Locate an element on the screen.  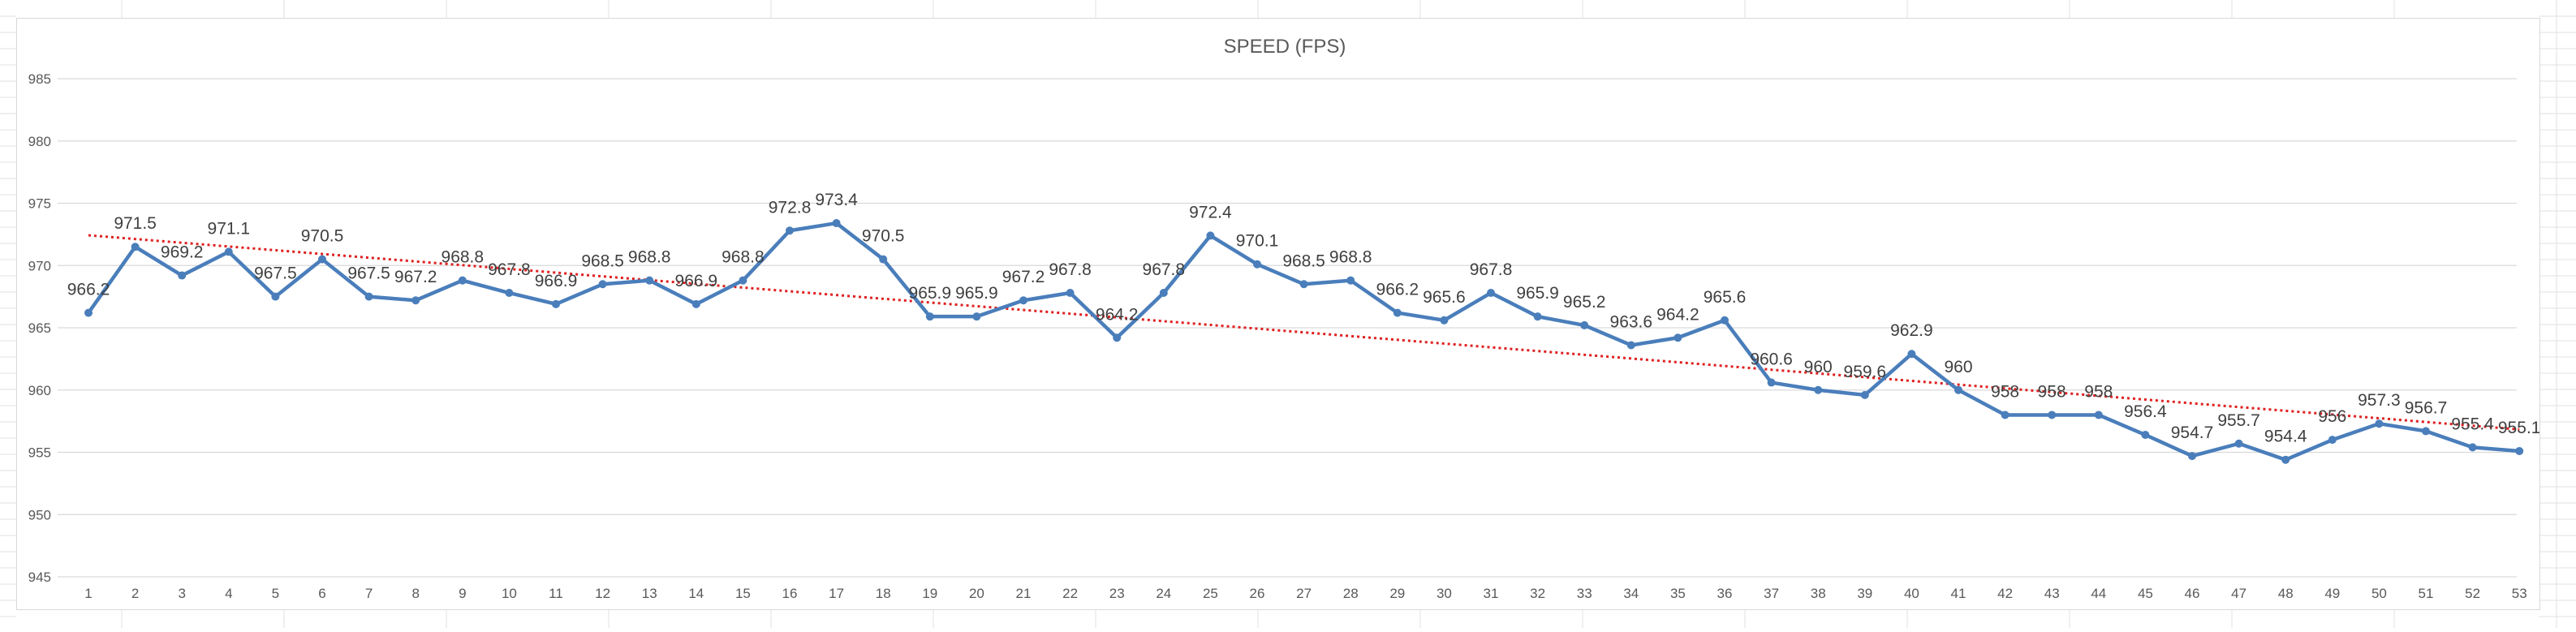
data-label: 967.5 is located at coordinates (369, 273).